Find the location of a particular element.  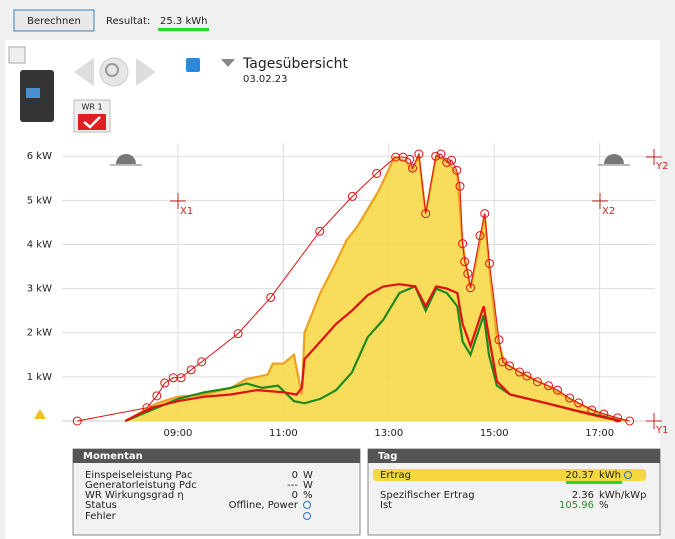

button-label: Berechnen is located at coordinates (54, 21).